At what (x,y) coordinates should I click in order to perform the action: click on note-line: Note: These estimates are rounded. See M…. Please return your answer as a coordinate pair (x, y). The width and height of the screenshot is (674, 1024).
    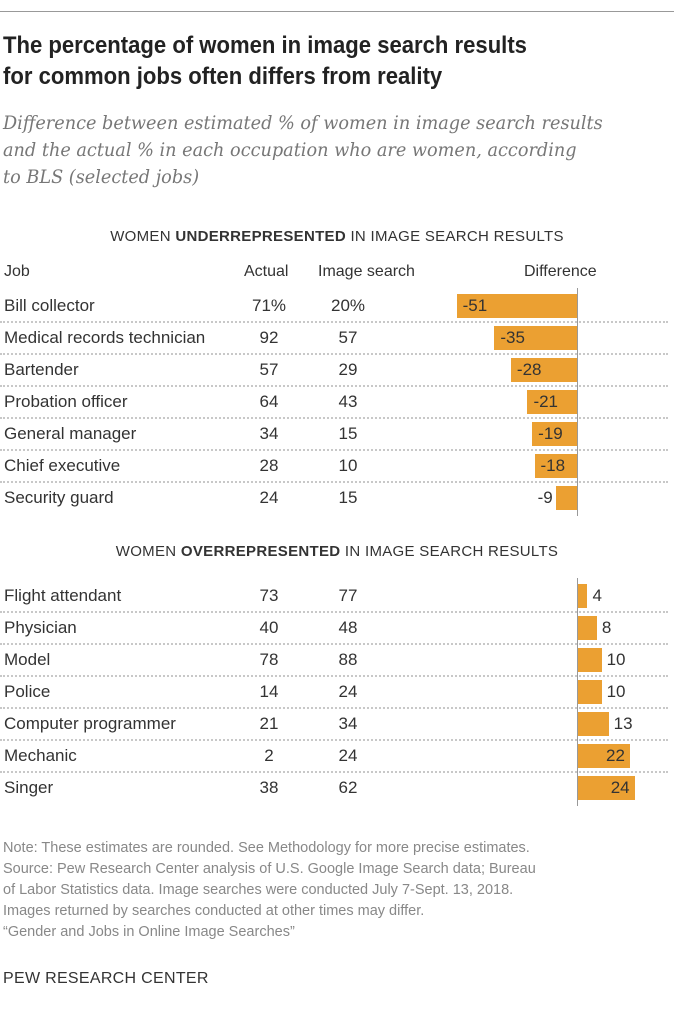
    Looking at the image, I should click on (266, 848).